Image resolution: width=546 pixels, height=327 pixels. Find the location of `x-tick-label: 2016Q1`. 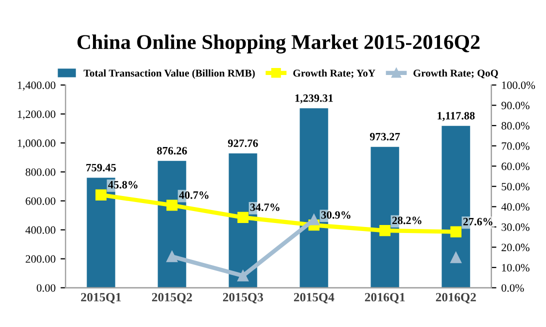

x-tick-label: 2016Q1 is located at coordinates (384, 298).